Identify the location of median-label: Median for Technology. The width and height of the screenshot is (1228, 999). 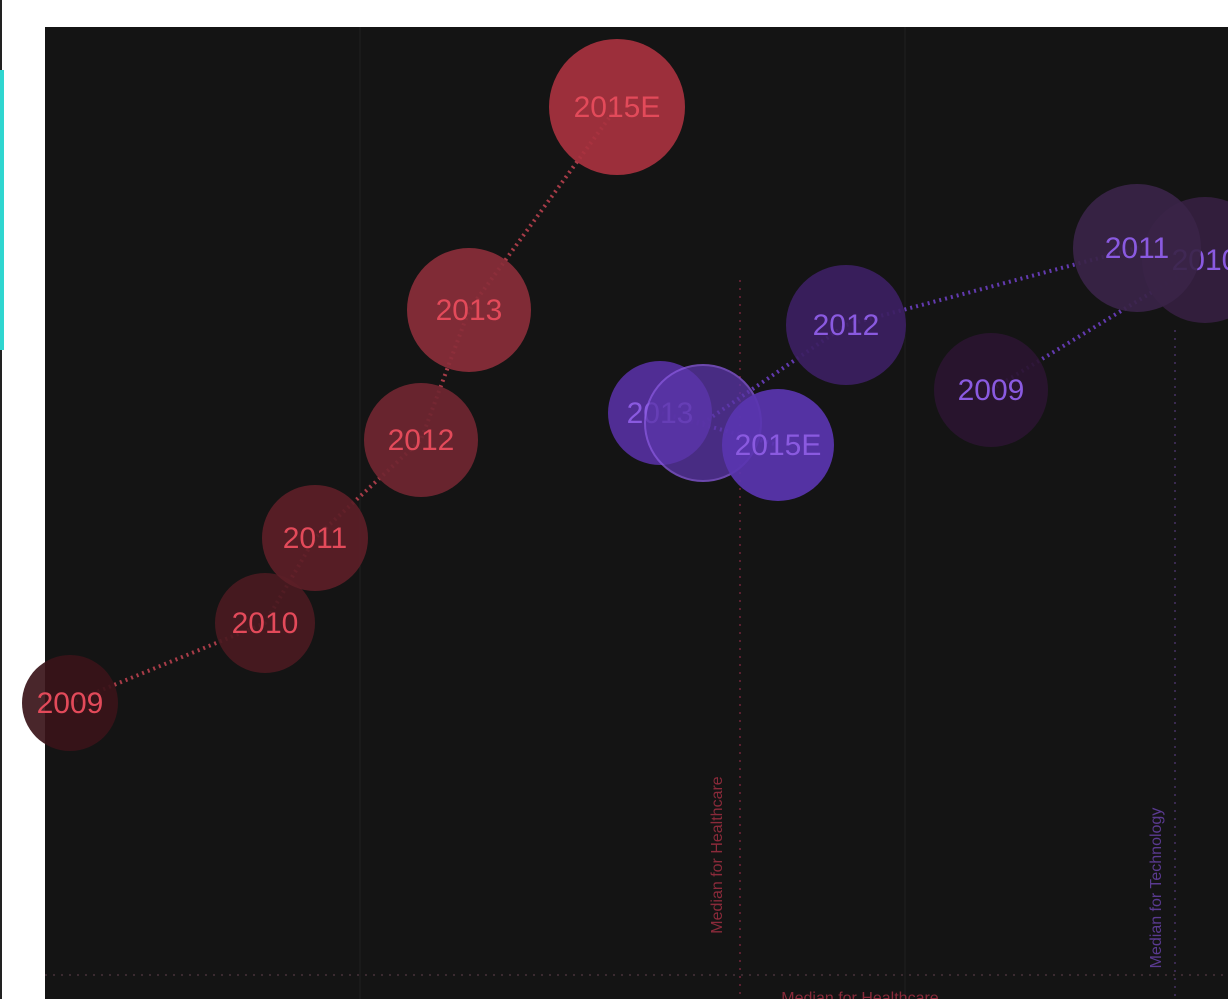
(1156, 888).